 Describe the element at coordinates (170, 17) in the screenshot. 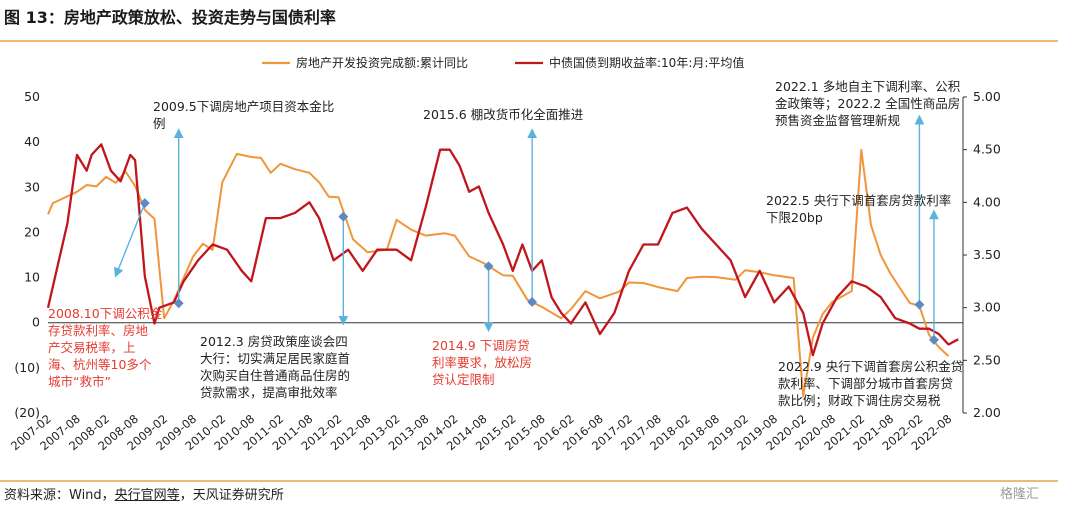

I see `chart-title: 图 13：房地产政策放松、投资走势与国债利率` at that location.